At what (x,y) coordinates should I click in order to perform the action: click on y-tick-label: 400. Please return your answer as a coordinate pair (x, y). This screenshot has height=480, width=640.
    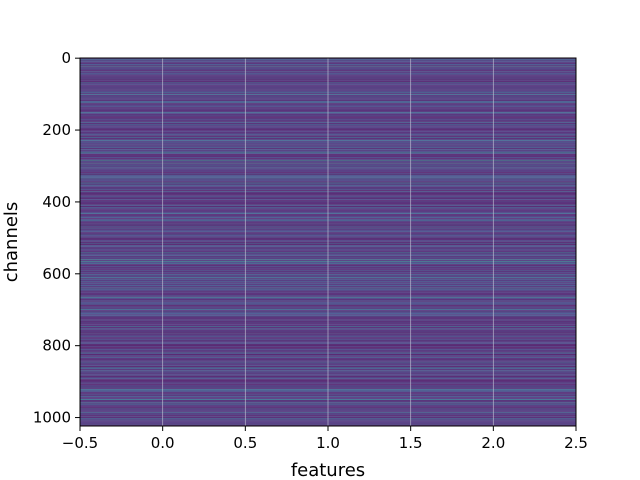
    Looking at the image, I should click on (56, 202).